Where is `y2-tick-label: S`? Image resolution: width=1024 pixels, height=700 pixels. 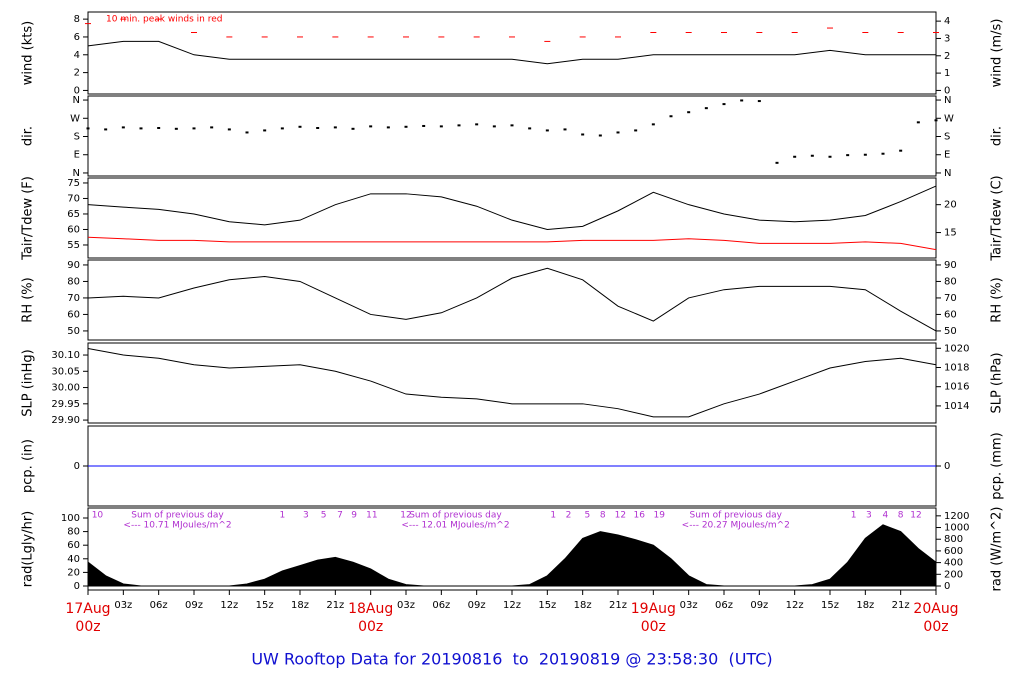 y2-tick-label: S is located at coordinates (947, 137).